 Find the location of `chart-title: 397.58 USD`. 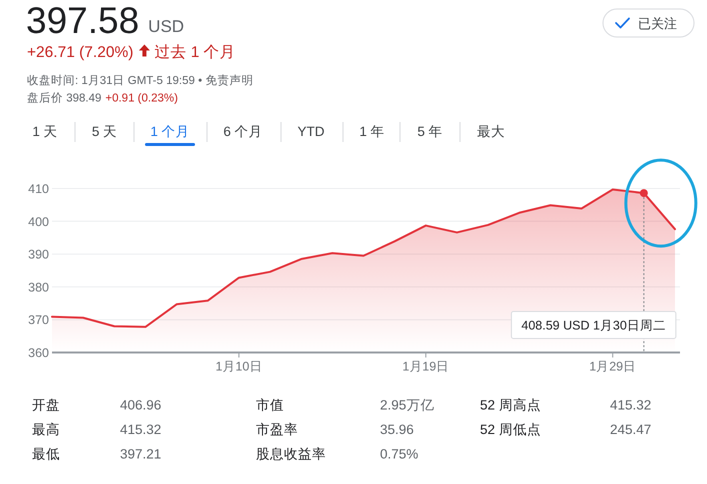

chart-title: 397.58 USD is located at coordinates (105, 20).